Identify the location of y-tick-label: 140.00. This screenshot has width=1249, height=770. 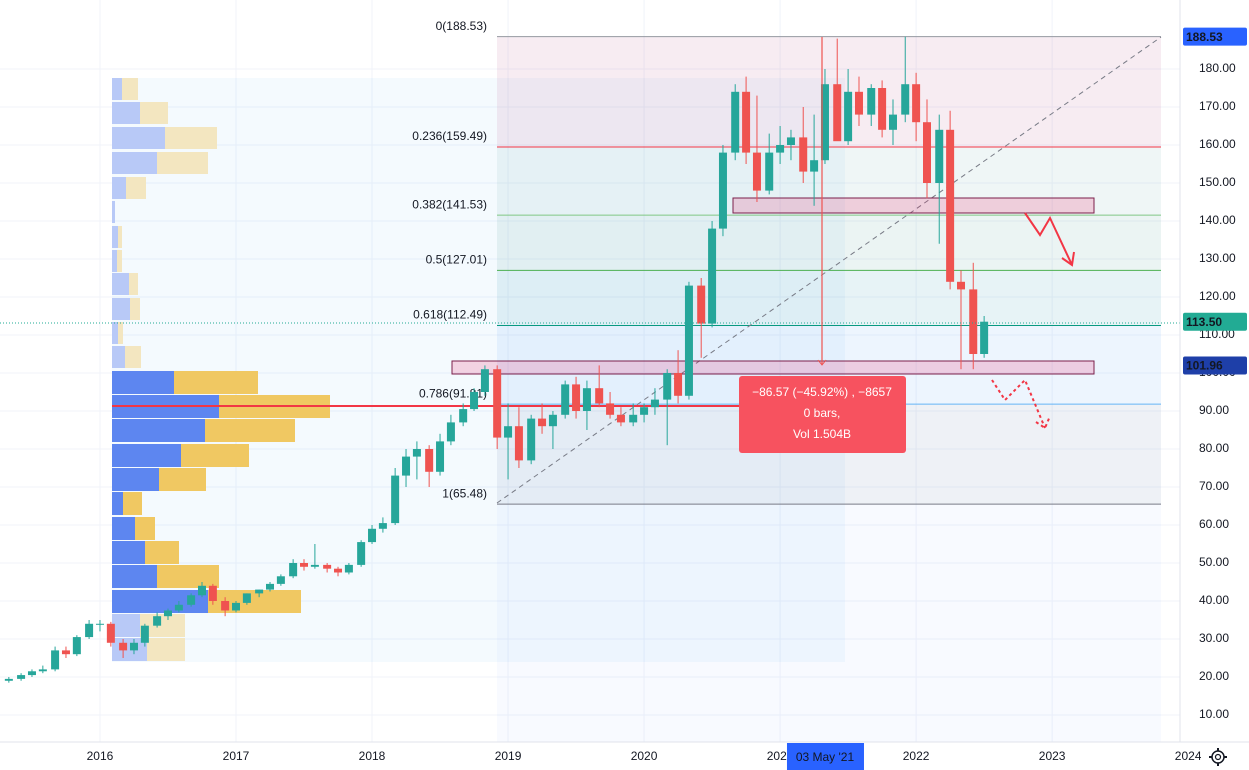
(1217, 220).